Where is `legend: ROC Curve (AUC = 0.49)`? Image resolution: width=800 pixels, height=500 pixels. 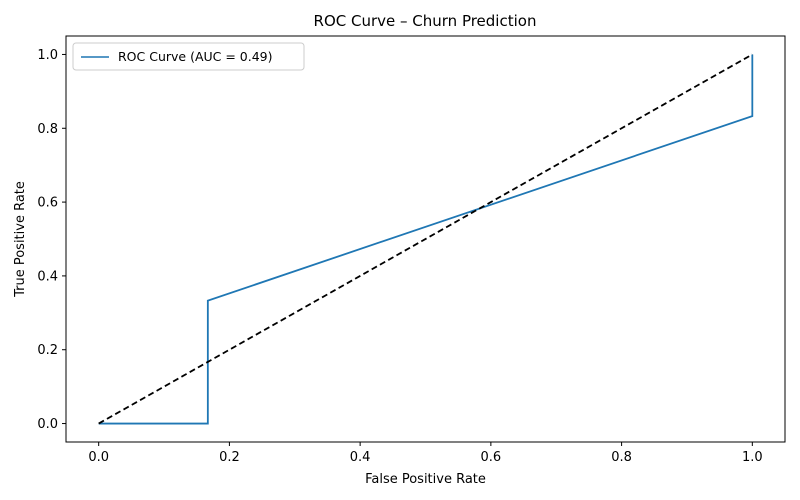 legend: ROC Curve (AUC = 0.49) is located at coordinates (188, 56).